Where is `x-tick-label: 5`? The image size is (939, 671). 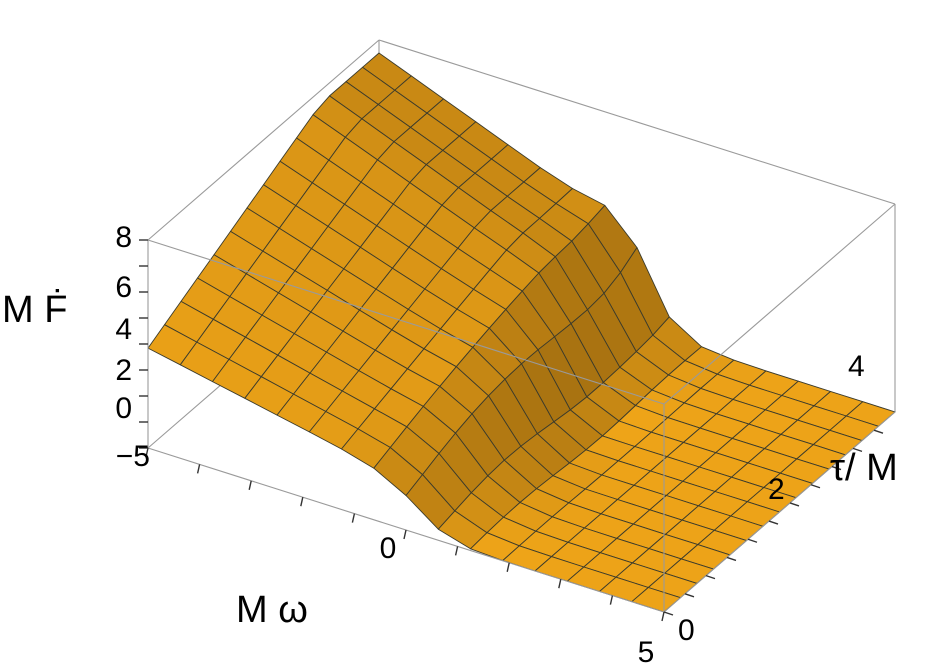 x-tick-label: 5 is located at coordinates (646, 652).